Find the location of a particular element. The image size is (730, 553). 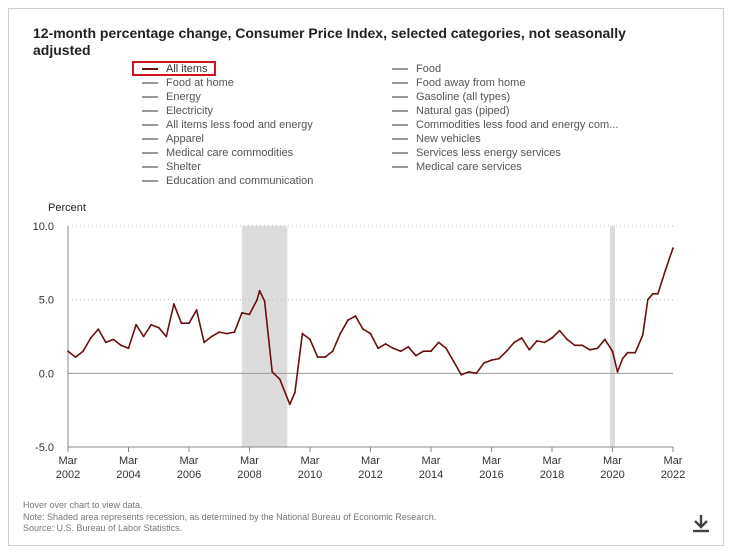

x-tick-year: 2022 is located at coordinates (673, 475).